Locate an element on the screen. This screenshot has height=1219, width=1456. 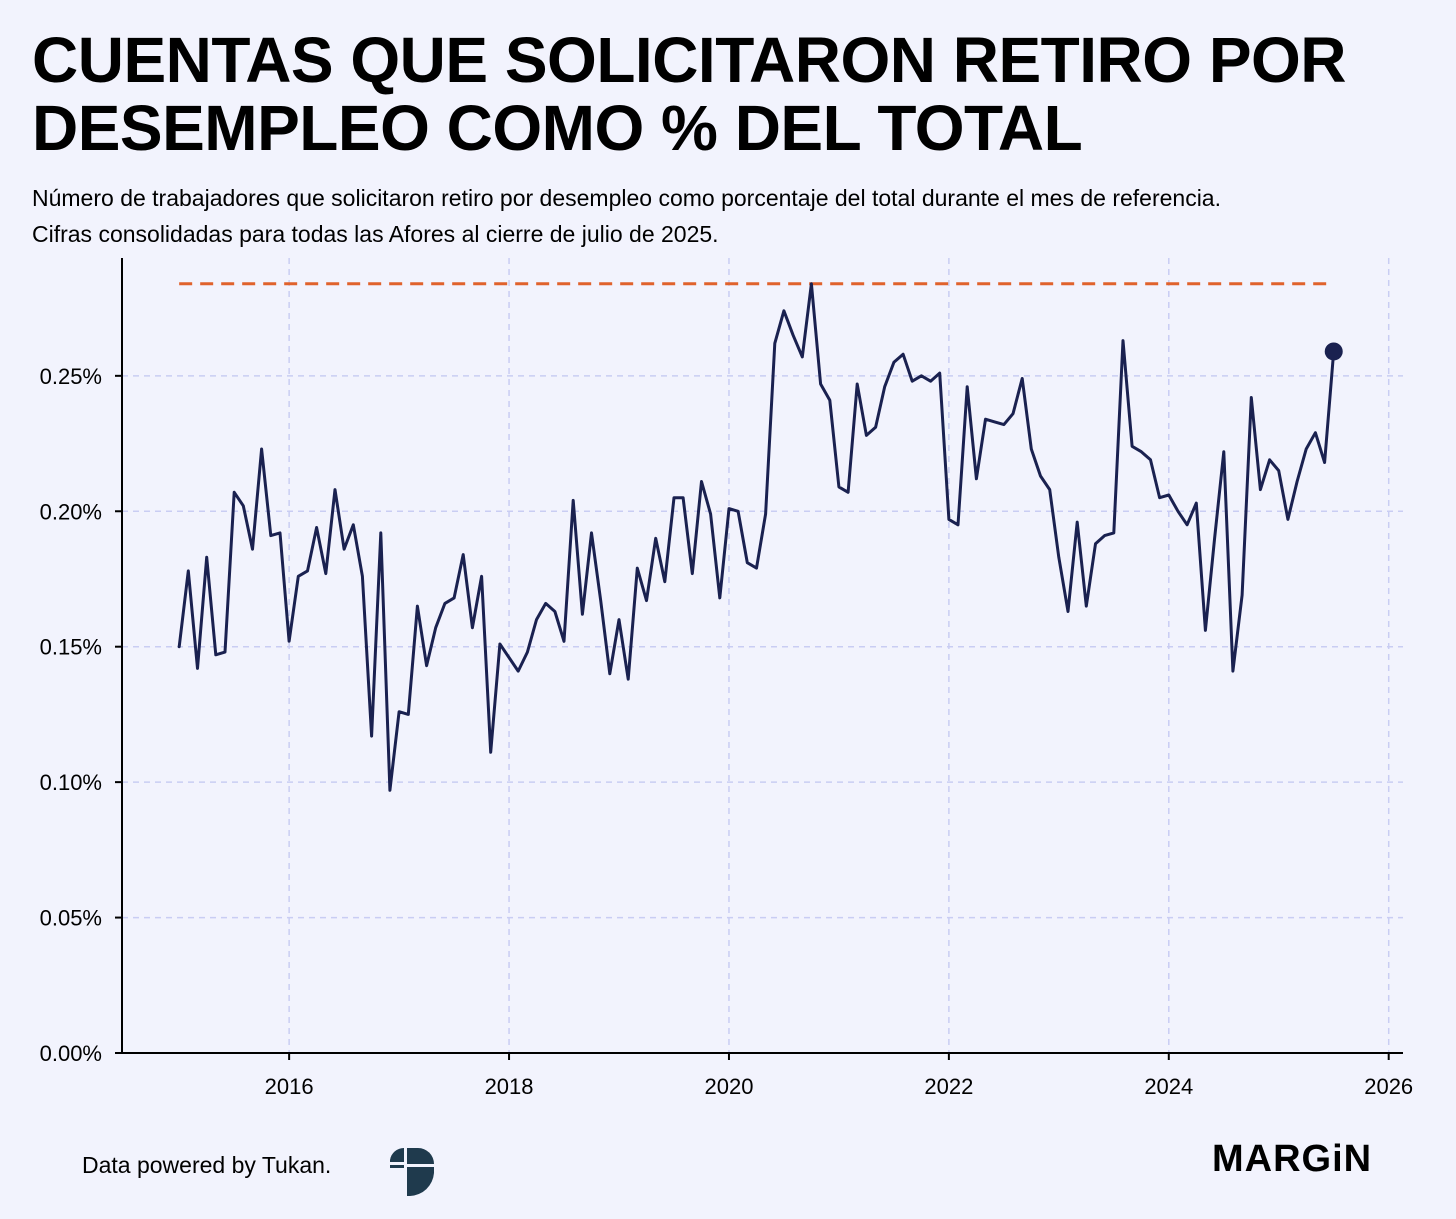
data-credit: Data powered by Tukan. is located at coordinates (207, 1165).